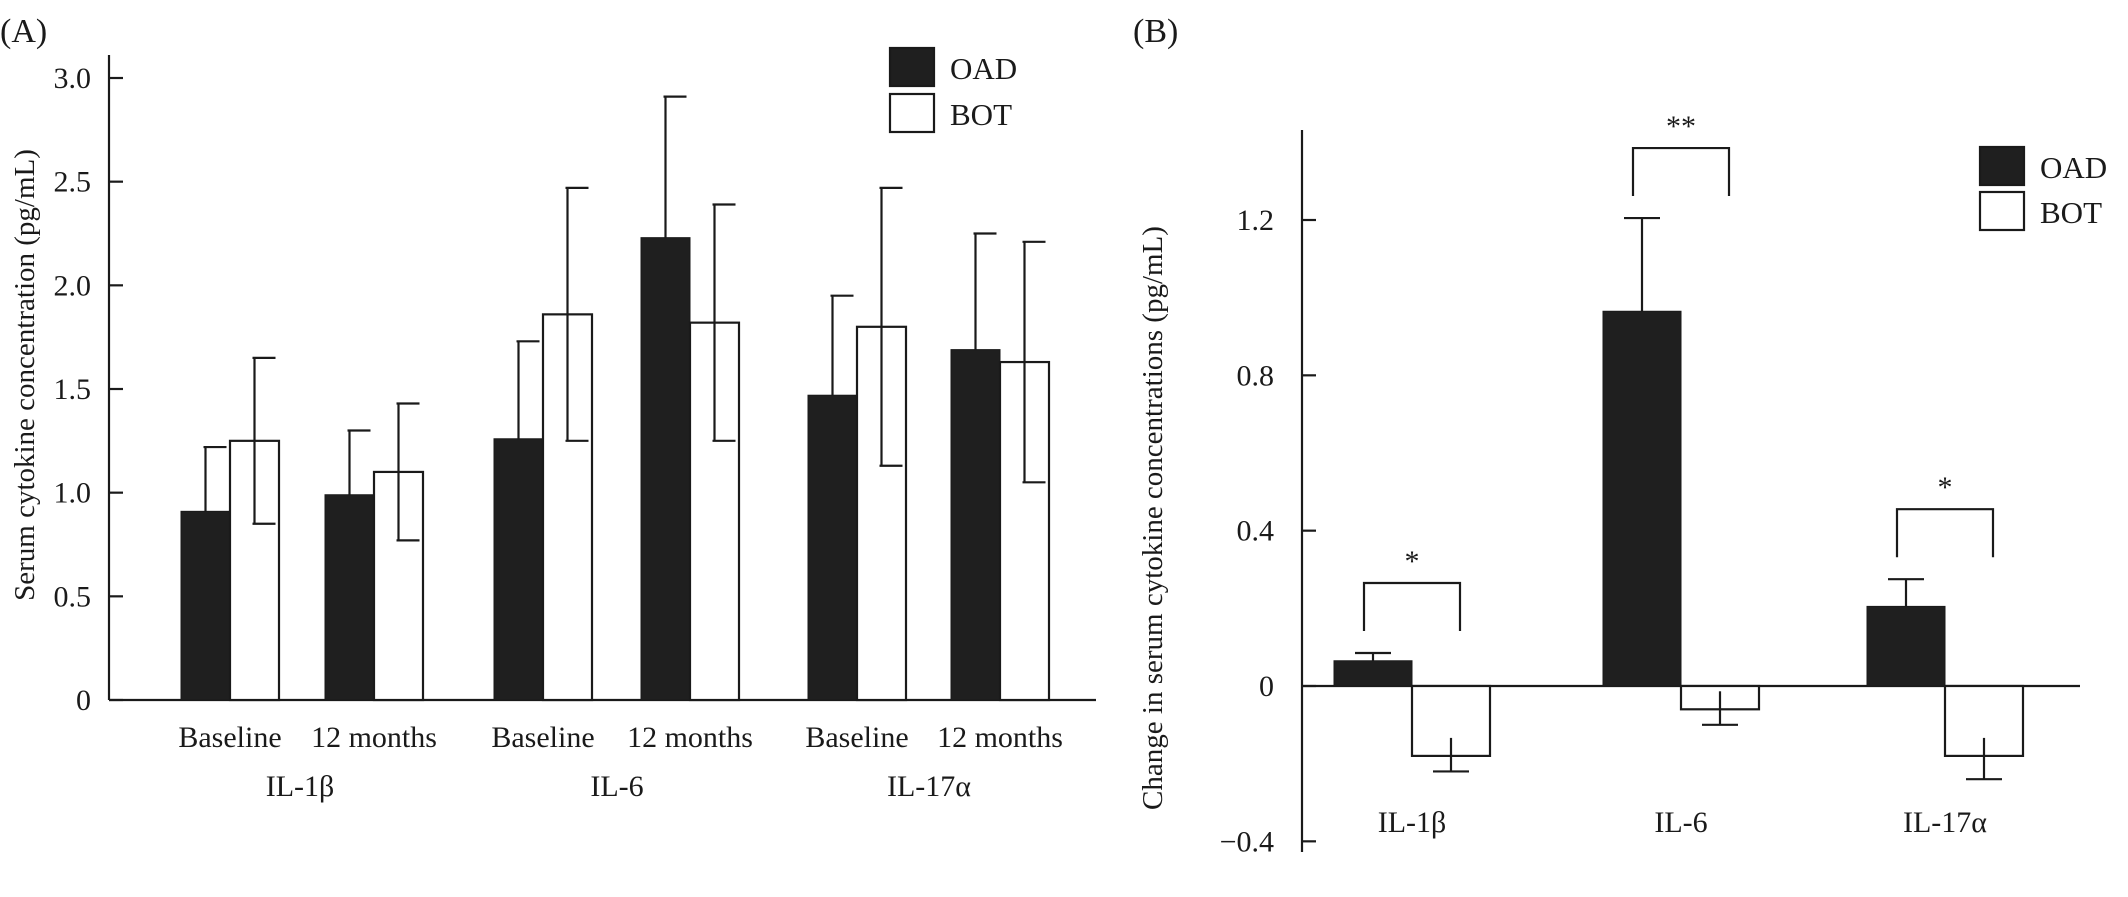 This screenshot has width=2128, height=897. I want to click on panel-a-y-tick-label: 0.5, so click(73, 596).